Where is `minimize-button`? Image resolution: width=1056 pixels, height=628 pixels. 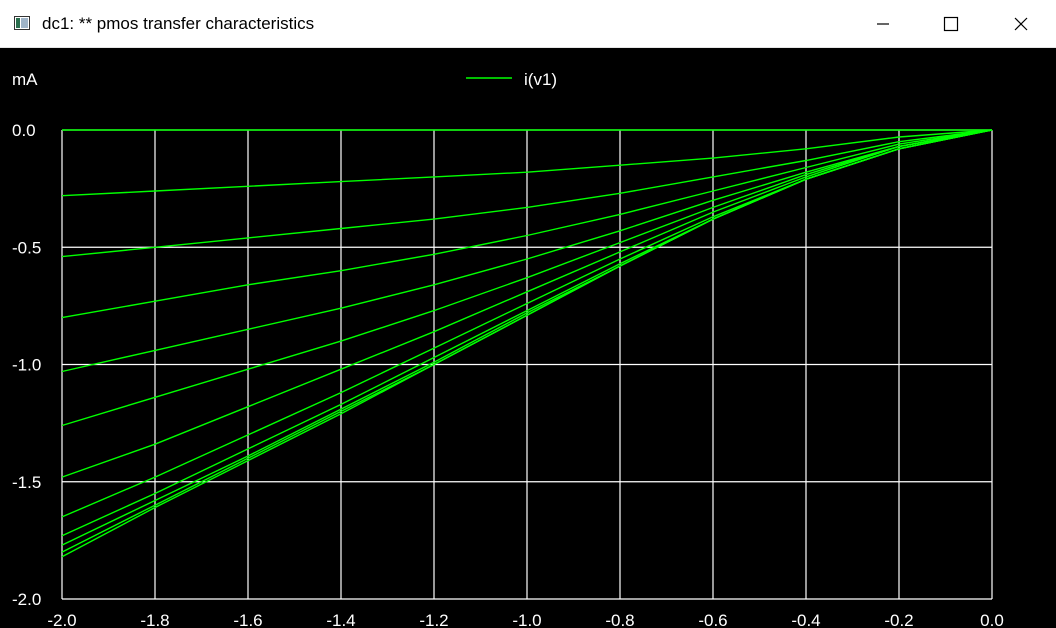
minimize-button is located at coordinates (883, 23).